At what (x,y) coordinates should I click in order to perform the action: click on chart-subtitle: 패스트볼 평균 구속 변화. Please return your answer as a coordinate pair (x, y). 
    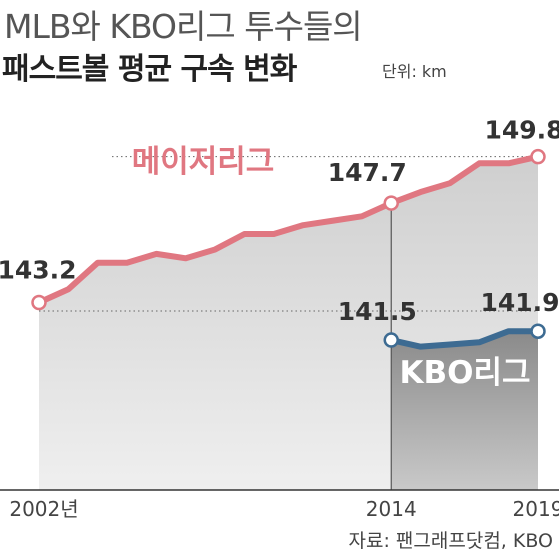
    Looking at the image, I should click on (149, 69).